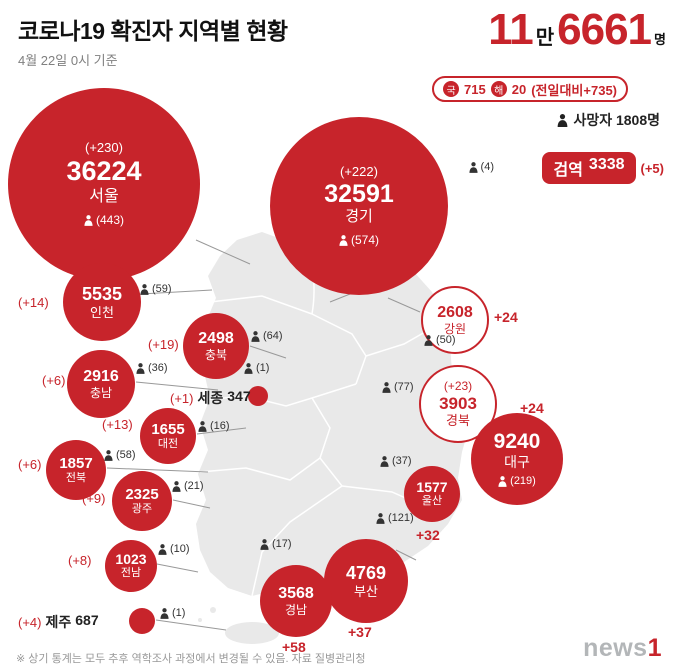  What do you see at coordinates (101, 393) in the screenshot?
I see `region-name: 충남` at bounding box center [101, 393].